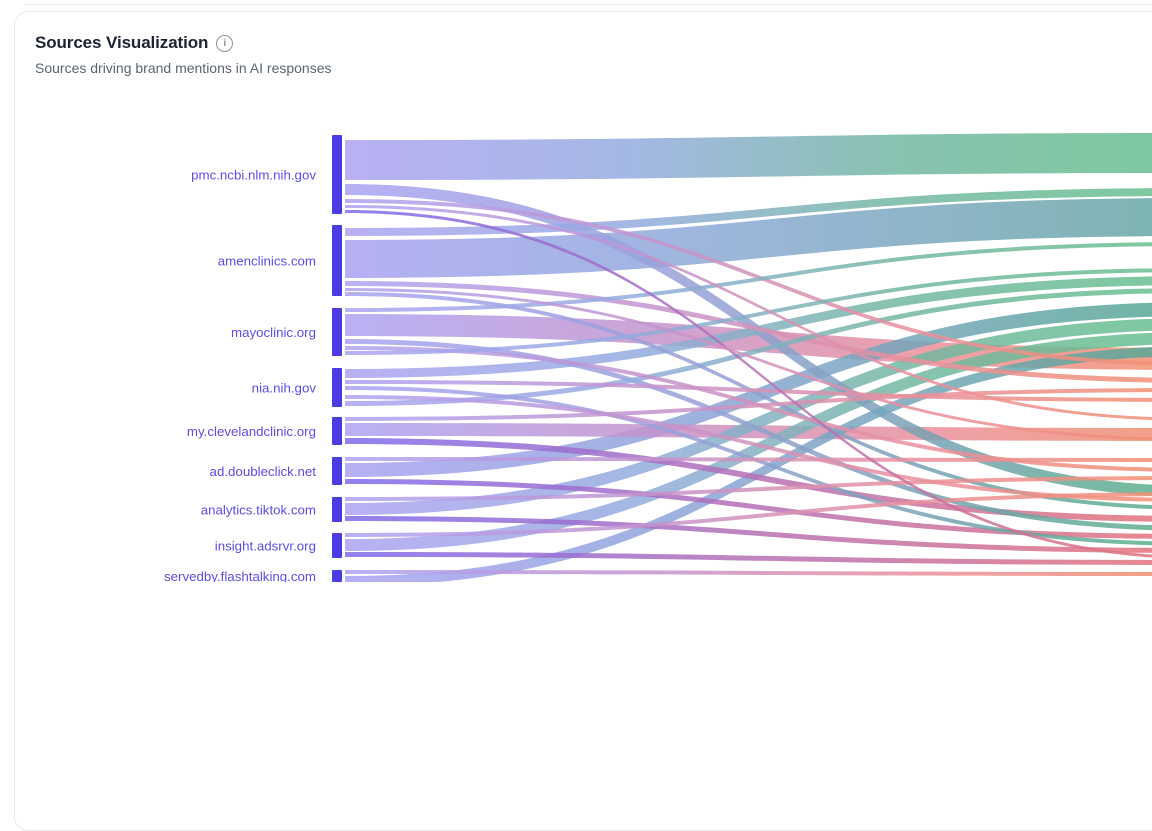  Describe the element at coordinates (122, 42) in the screenshot. I see `card-title: Sources Visualization` at that location.